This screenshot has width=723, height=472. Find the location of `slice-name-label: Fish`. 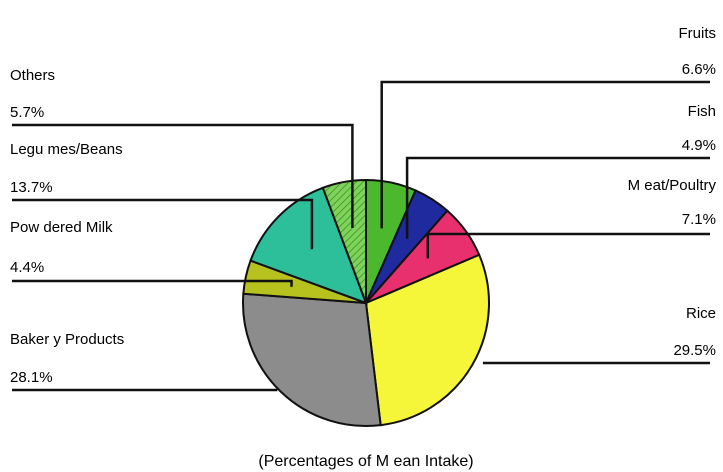

slice-name-label: Fish is located at coordinates (702, 111).